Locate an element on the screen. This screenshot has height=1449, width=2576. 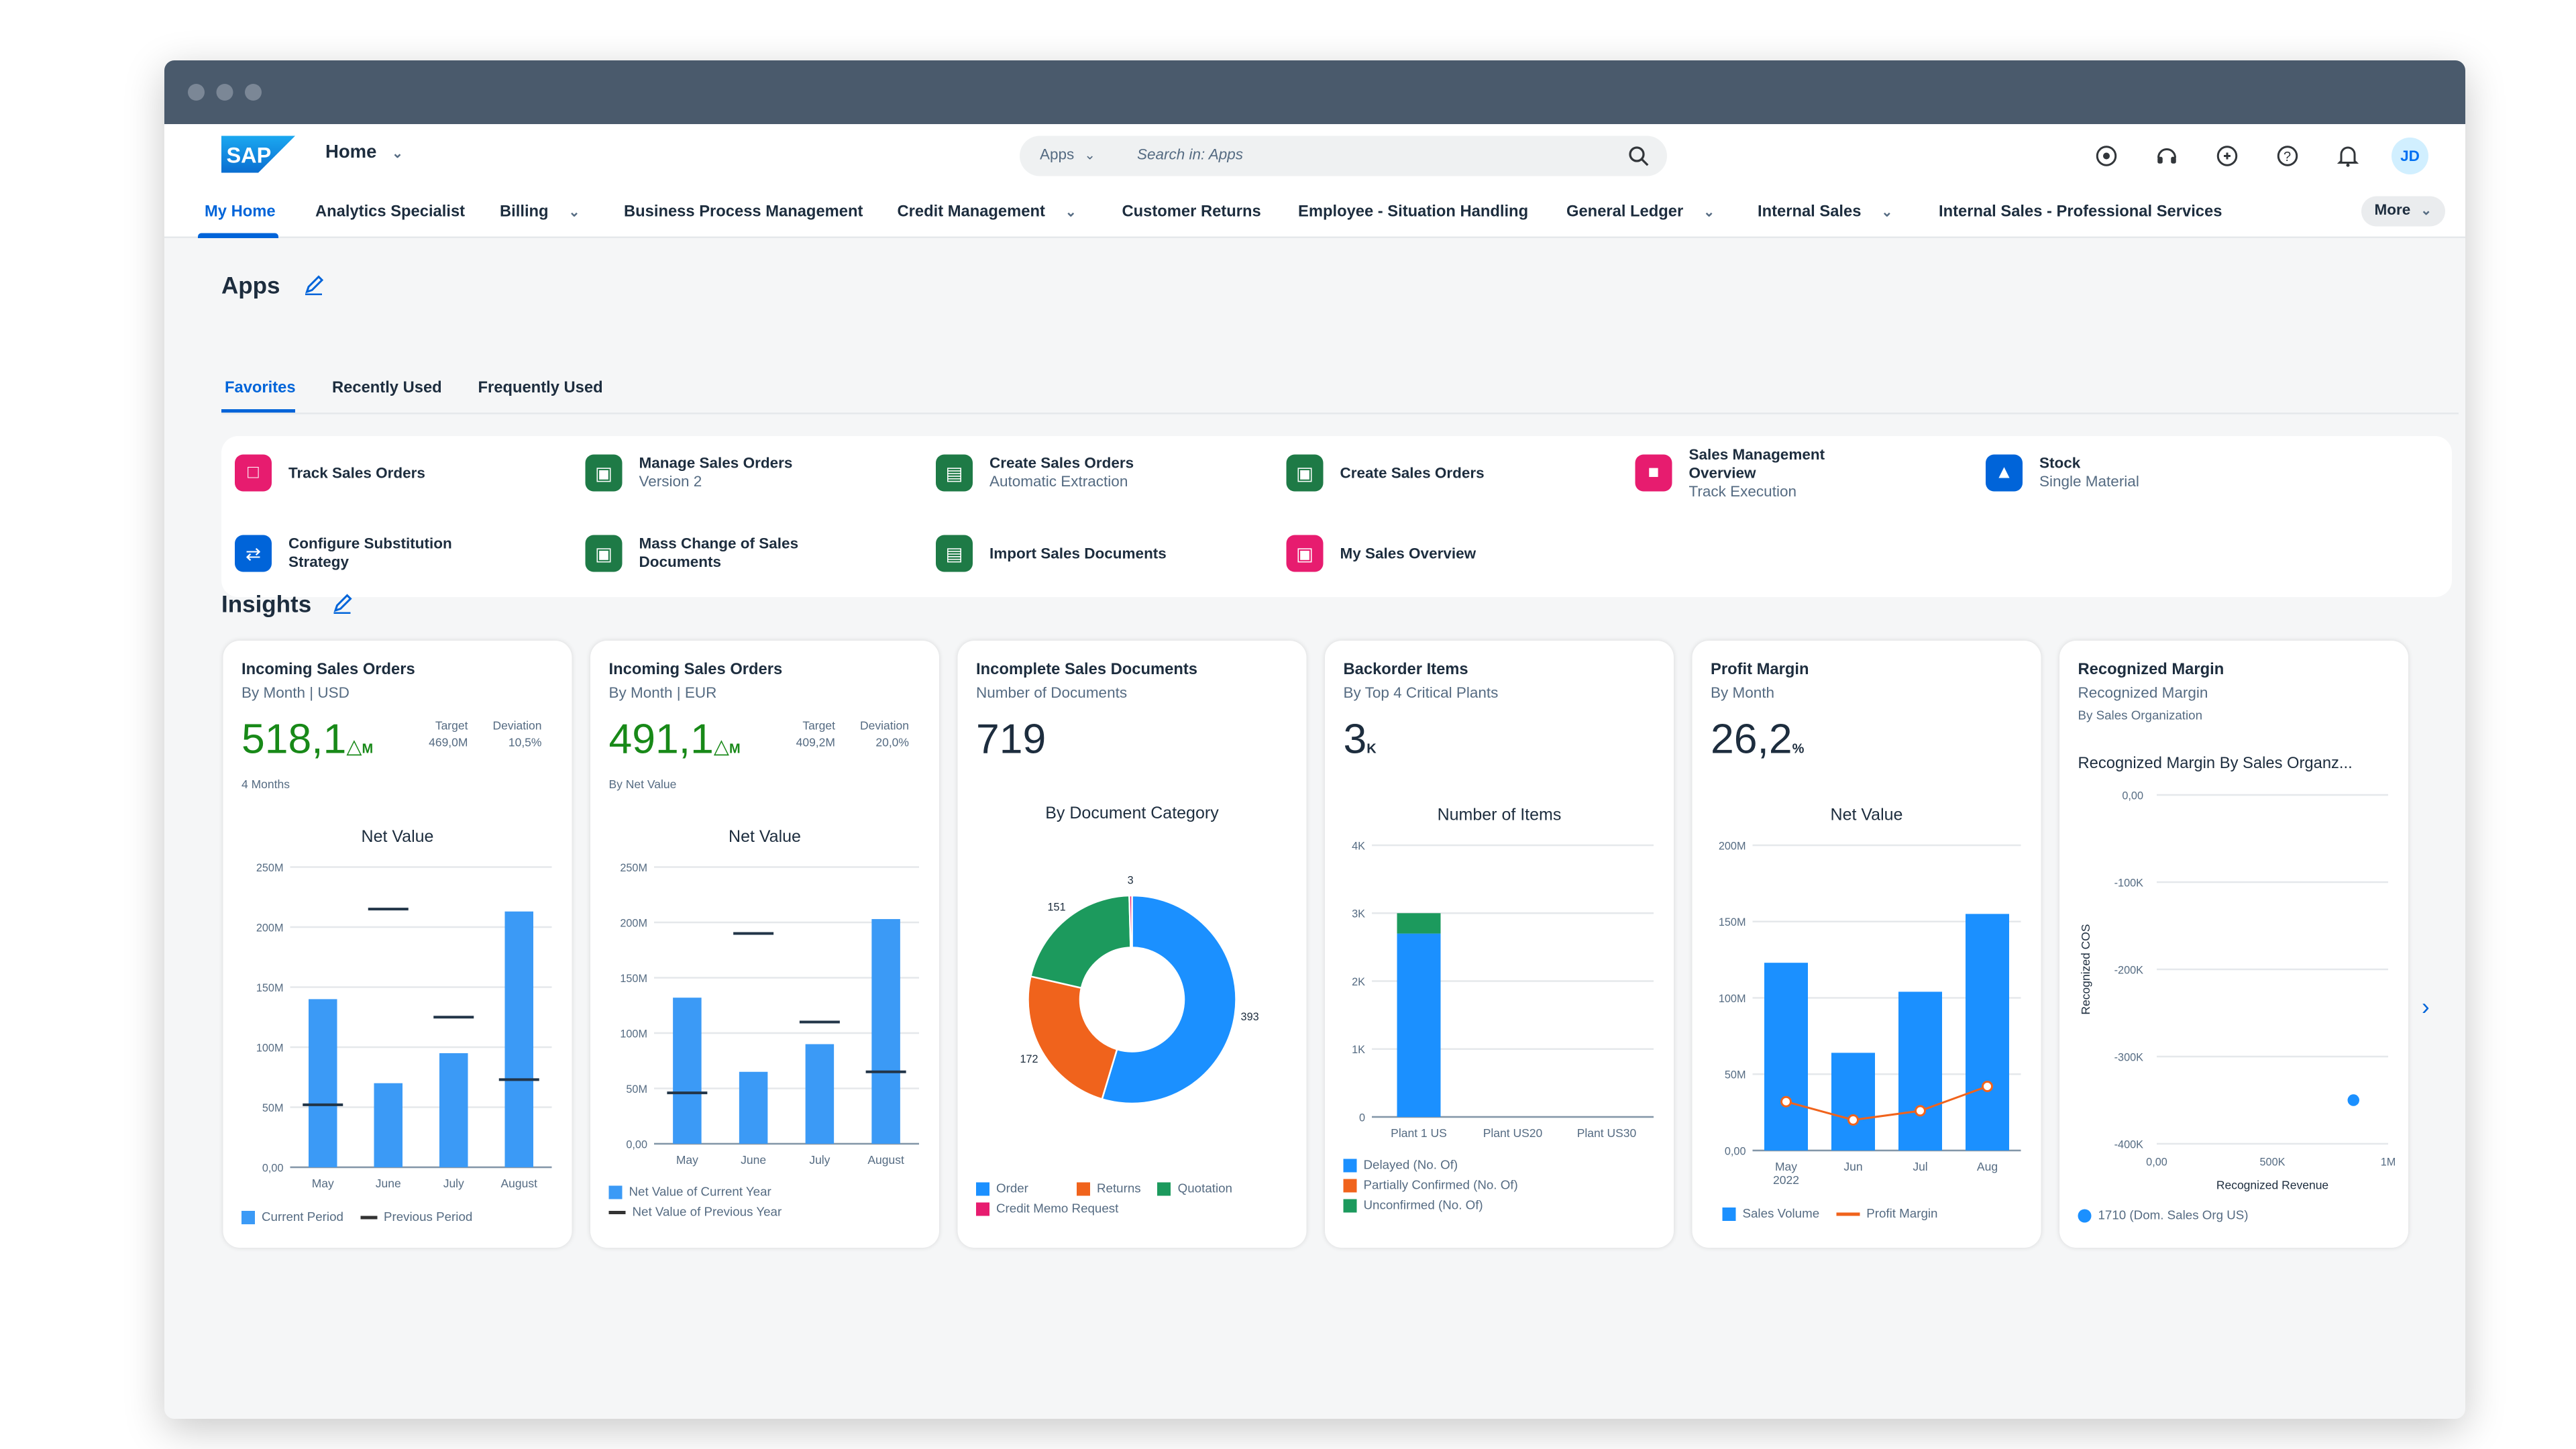
y-tick-label: 150M is located at coordinates (1732, 922).